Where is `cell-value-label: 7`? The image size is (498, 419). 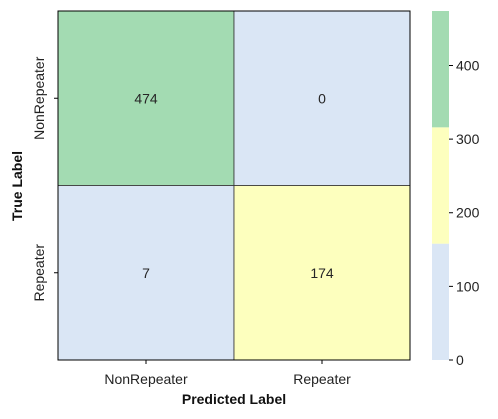
cell-value-label: 7 is located at coordinates (146, 273).